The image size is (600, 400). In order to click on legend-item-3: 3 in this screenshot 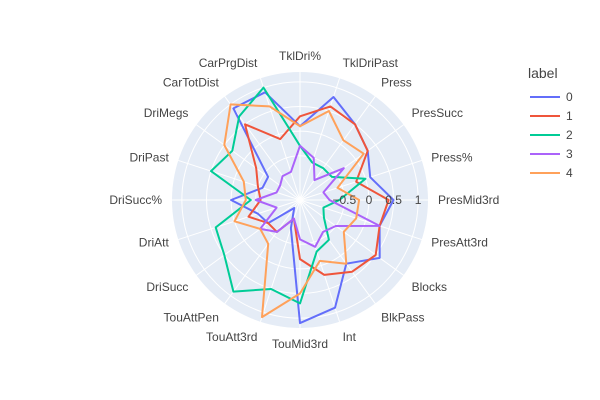, I will do `click(551, 154)`.